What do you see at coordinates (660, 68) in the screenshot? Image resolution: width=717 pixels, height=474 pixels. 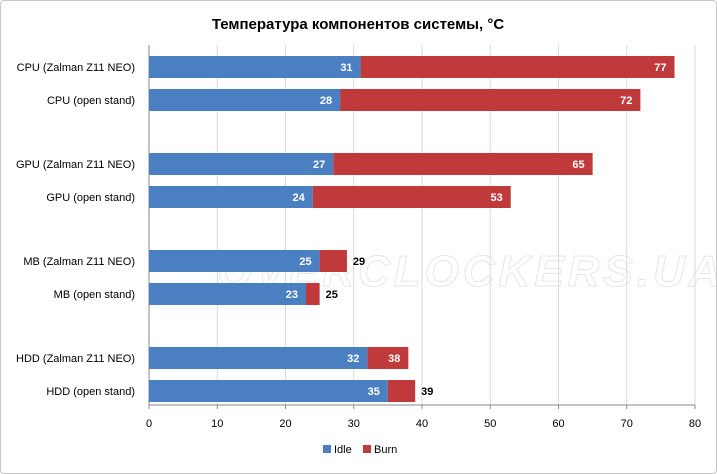 I see `data-label-burn: 77` at bounding box center [660, 68].